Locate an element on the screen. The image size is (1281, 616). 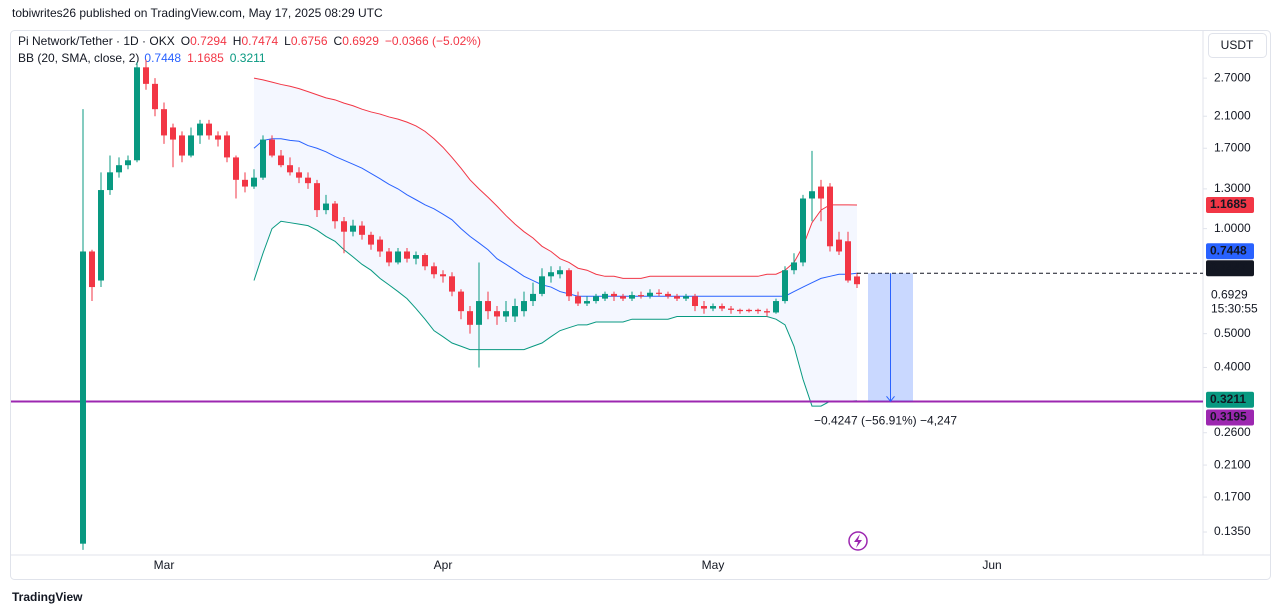
ohlc-key: H is located at coordinates (237, 41).